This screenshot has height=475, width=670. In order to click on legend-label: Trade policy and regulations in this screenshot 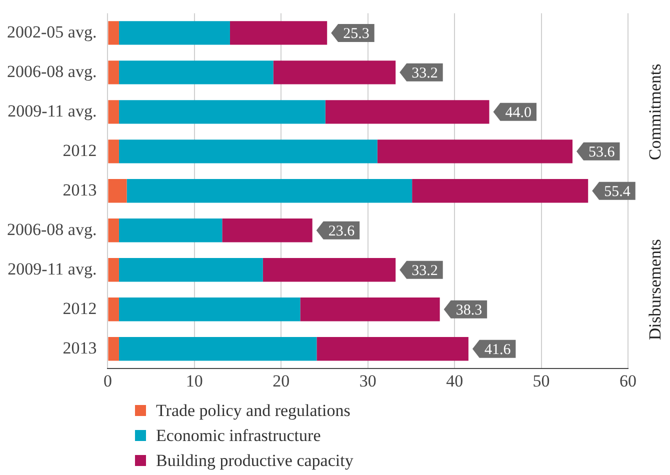, I will do `click(253, 410)`.